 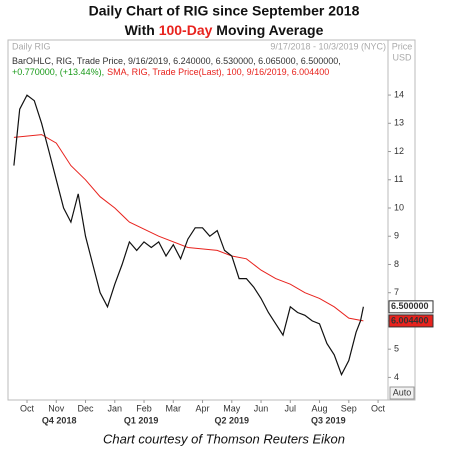 I want to click on y-tick-label: 9, so click(x=396, y=236).